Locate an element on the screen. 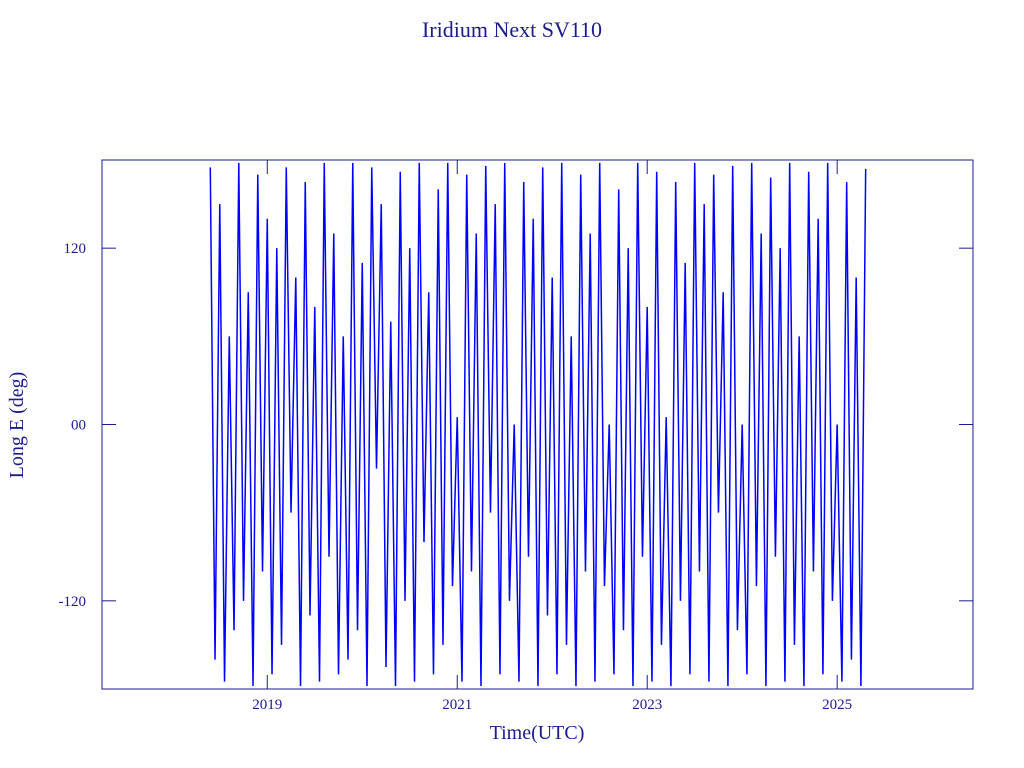 Image resolution: width=1024 pixels, height=768 pixels. x-axis-label: Time(UTC) is located at coordinates (537, 733).